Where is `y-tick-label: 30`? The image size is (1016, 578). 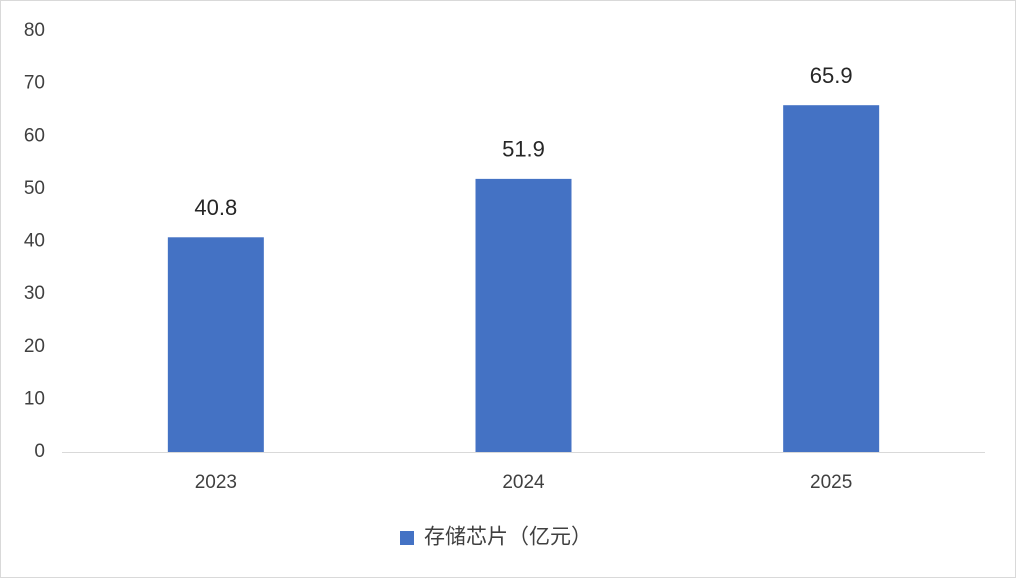
y-tick-label: 30 is located at coordinates (34, 293).